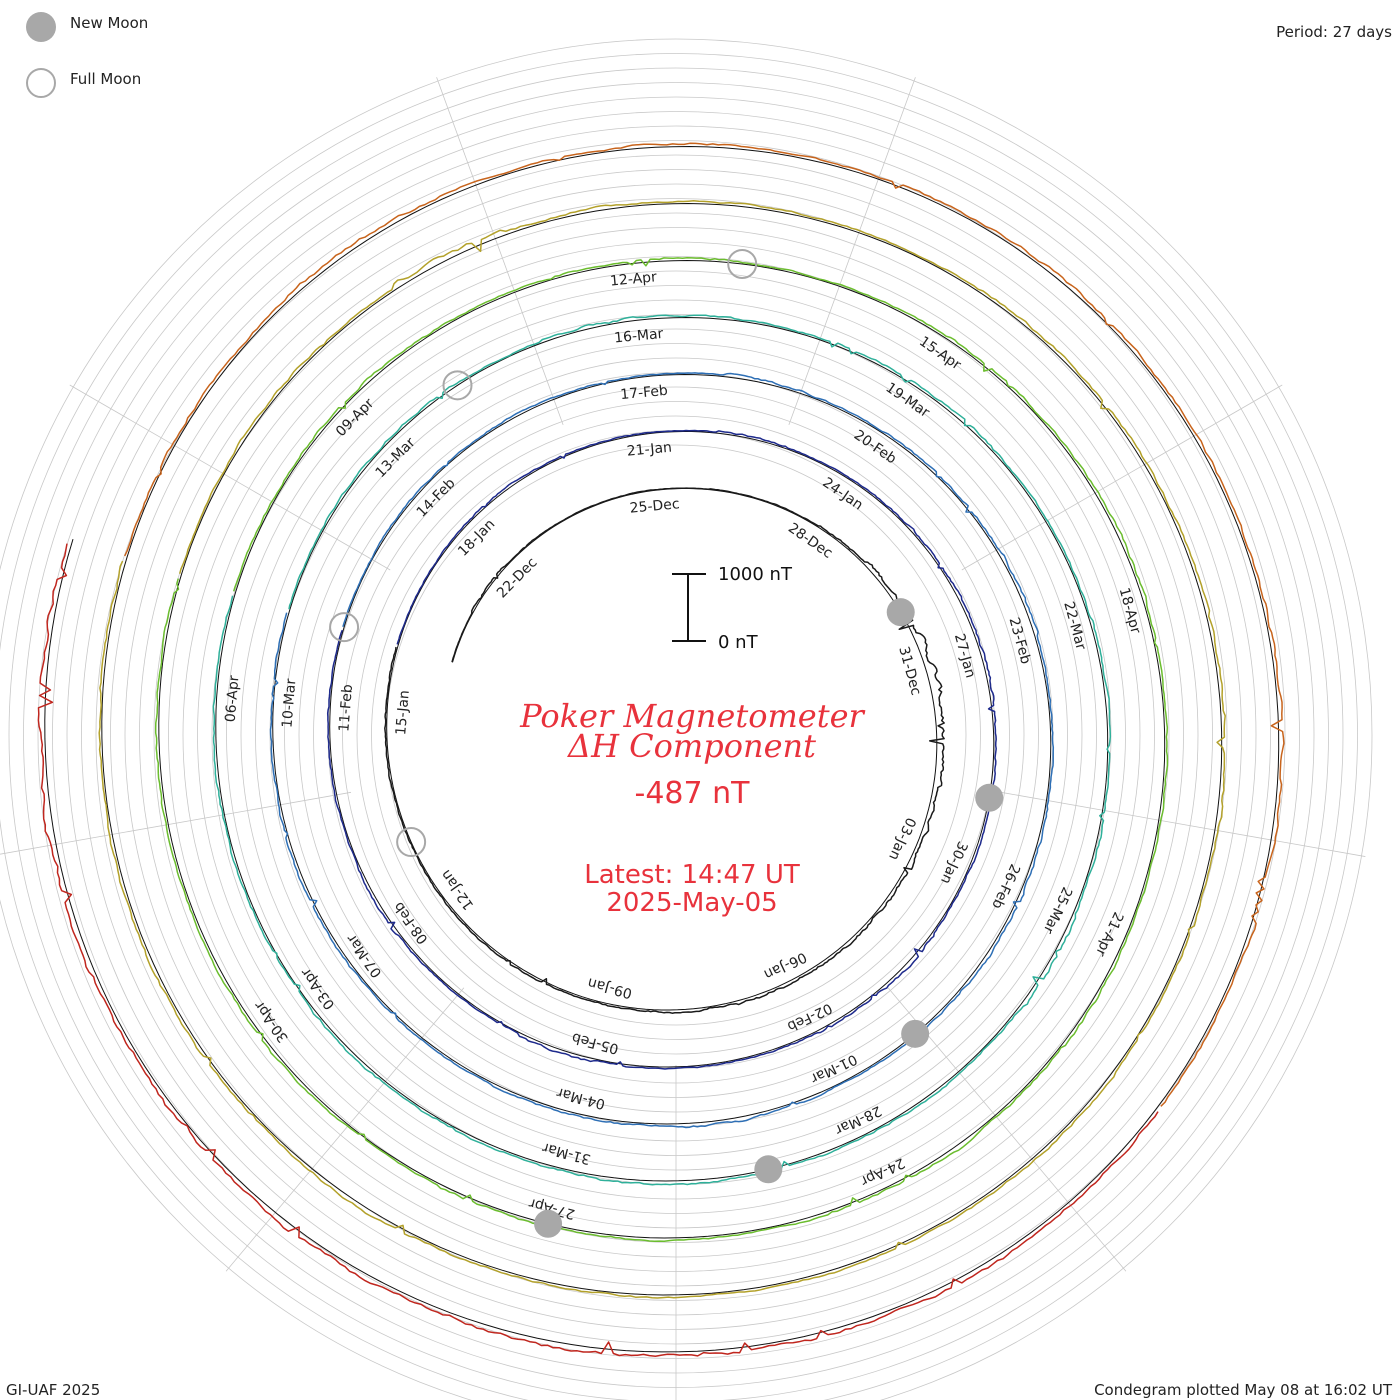  Describe the element at coordinates (1019, 641) in the screenshot. I see `date-label: 23-Feb` at that location.